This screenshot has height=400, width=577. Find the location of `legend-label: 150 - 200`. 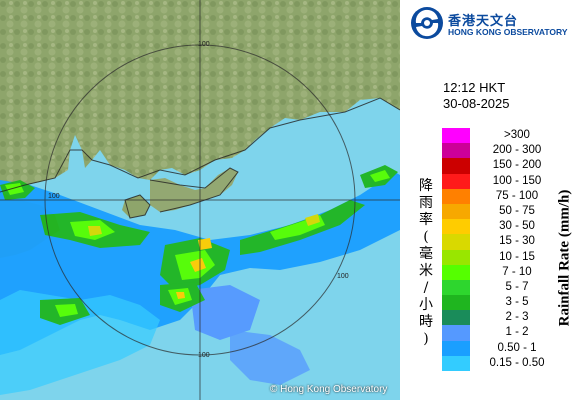

legend-label: 150 - 200 is located at coordinates (517, 165).